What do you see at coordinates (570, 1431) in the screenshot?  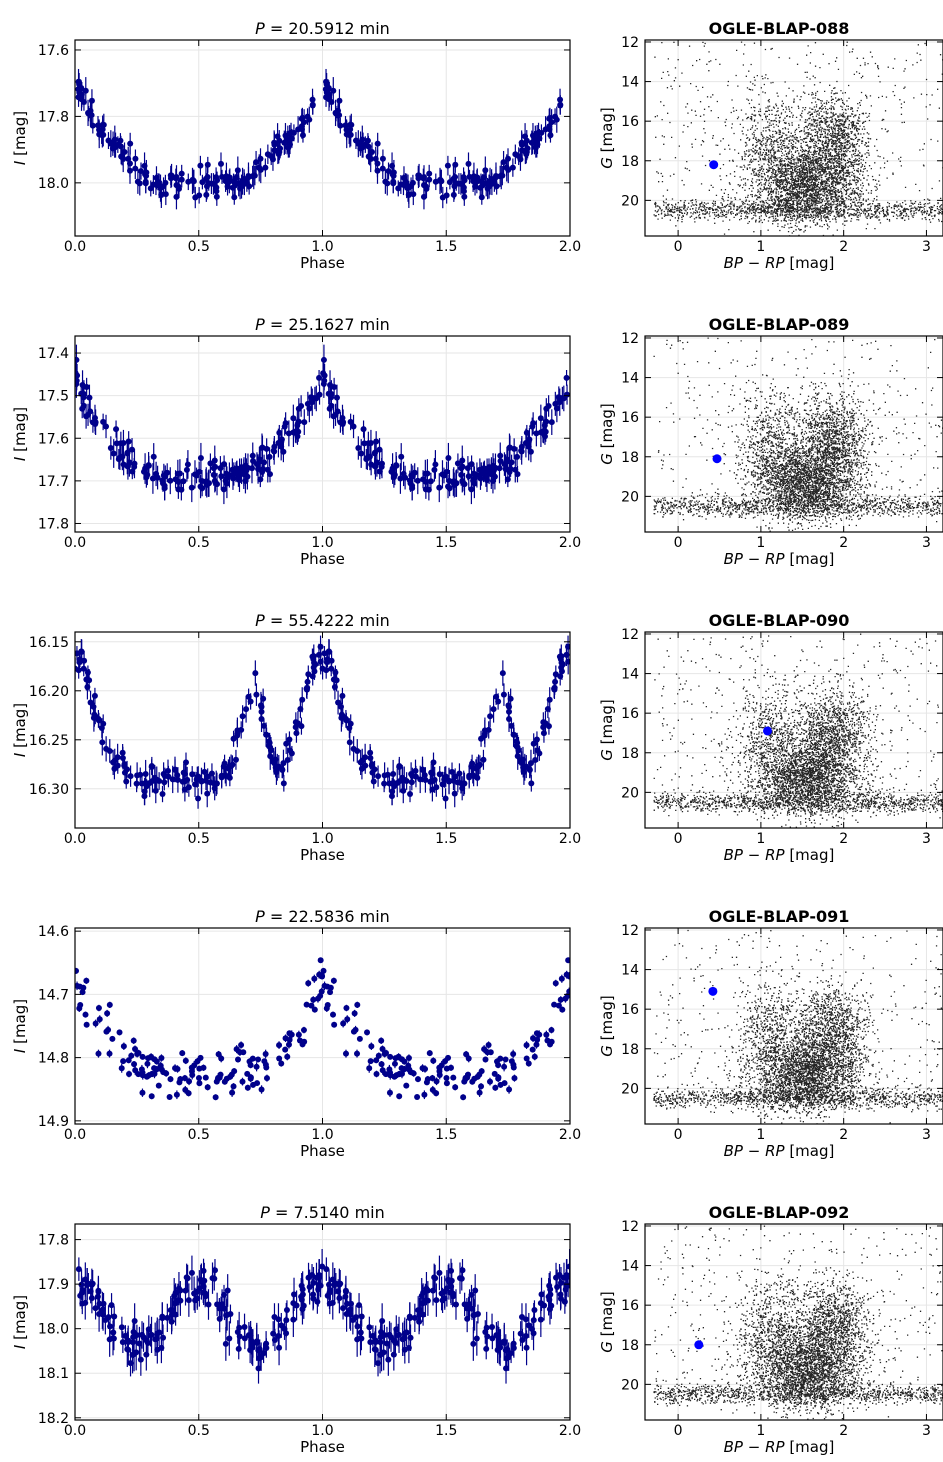 I see `x-tick-label: 2.0` at bounding box center [570, 1431].